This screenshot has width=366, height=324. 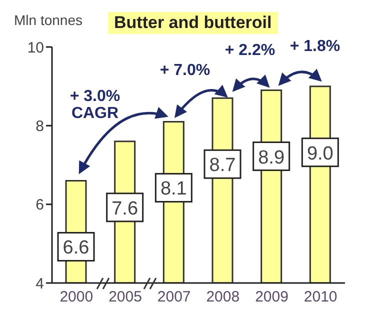 What do you see at coordinates (40, 283) in the screenshot?
I see `y-tick-label: 4` at bounding box center [40, 283].